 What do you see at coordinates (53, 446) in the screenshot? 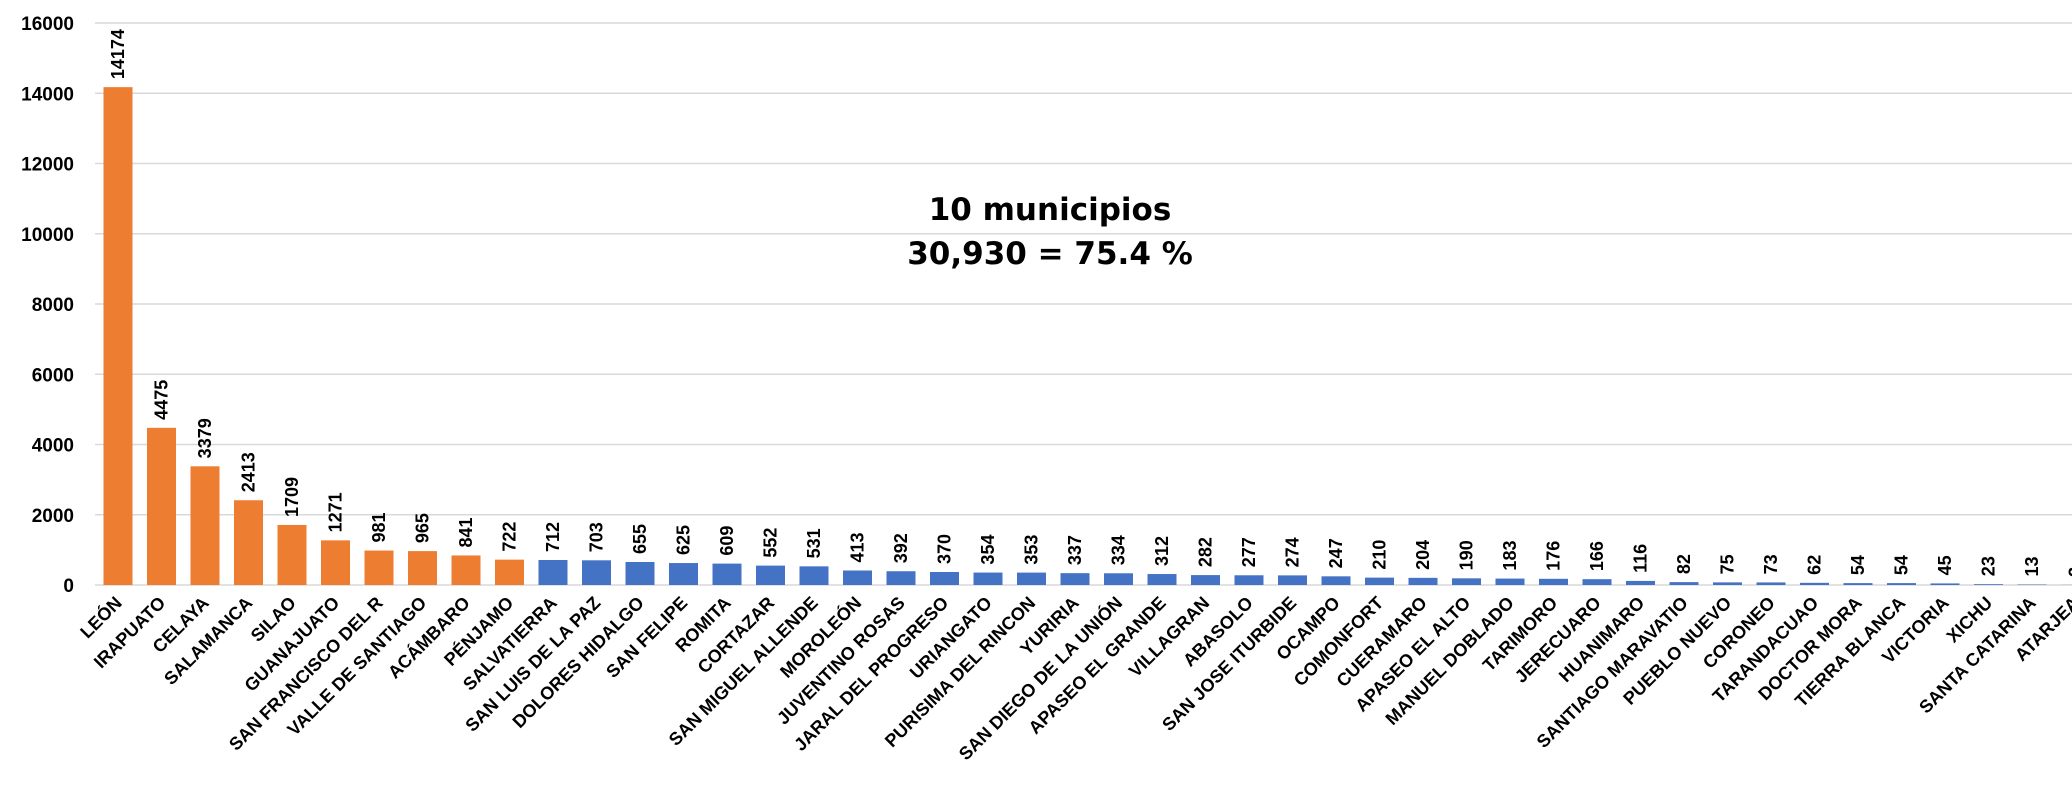
I see `y-tick-label: 4000` at bounding box center [53, 446].